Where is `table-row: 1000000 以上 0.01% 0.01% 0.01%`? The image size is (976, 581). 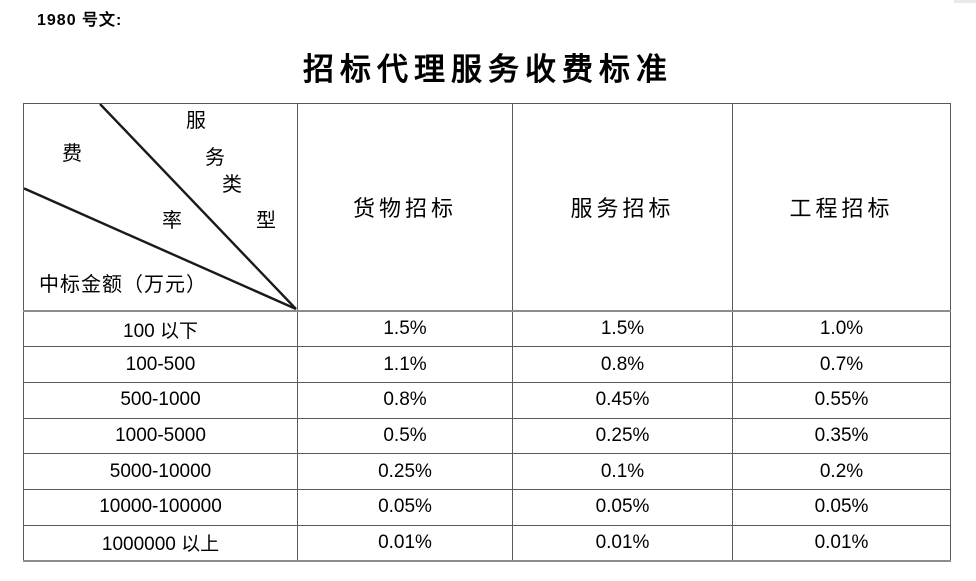 table-row: 1000000 以上 0.01% 0.01% 0.01% is located at coordinates (487, 543).